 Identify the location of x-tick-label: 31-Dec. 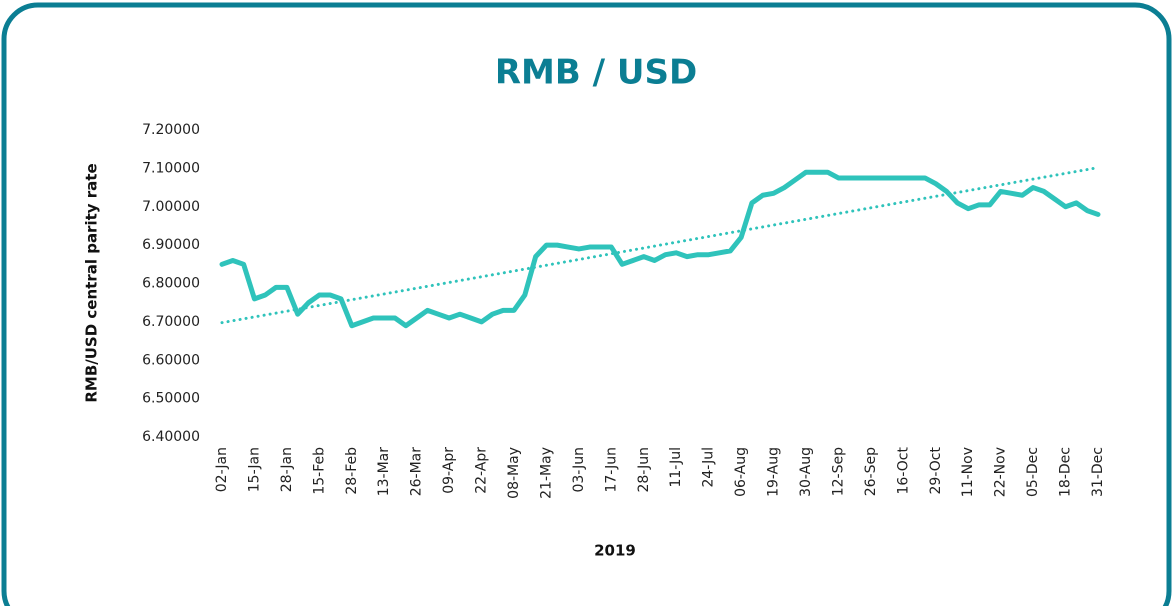
(1098, 472).